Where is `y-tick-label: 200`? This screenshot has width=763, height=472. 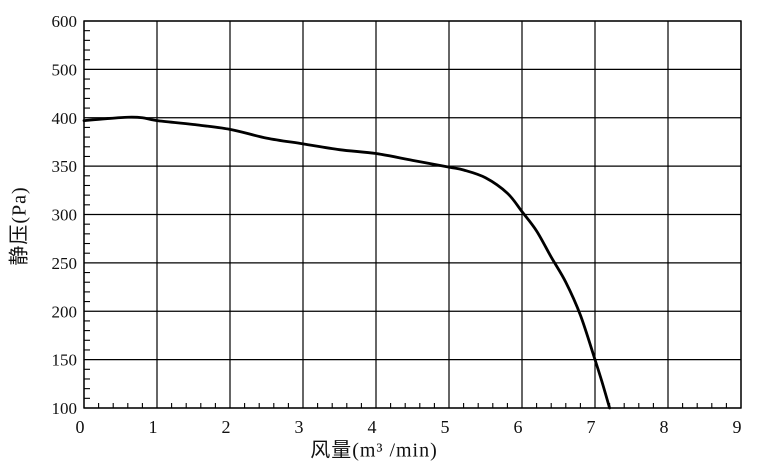
y-tick-label: 200 is located at coordinates (65, 311).